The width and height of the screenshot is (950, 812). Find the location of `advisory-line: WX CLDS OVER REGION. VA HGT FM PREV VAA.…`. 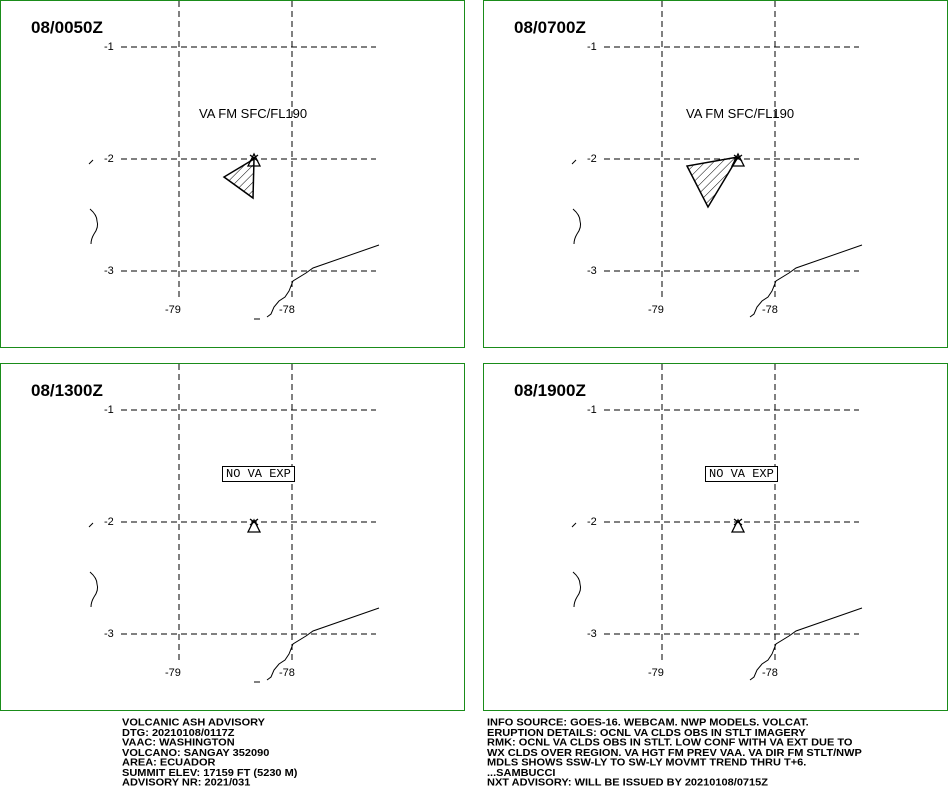

advisory-line: WX CLDS OVER REGION. VA HGT FM PREV VAA.… is located at coordinates (674, 752).